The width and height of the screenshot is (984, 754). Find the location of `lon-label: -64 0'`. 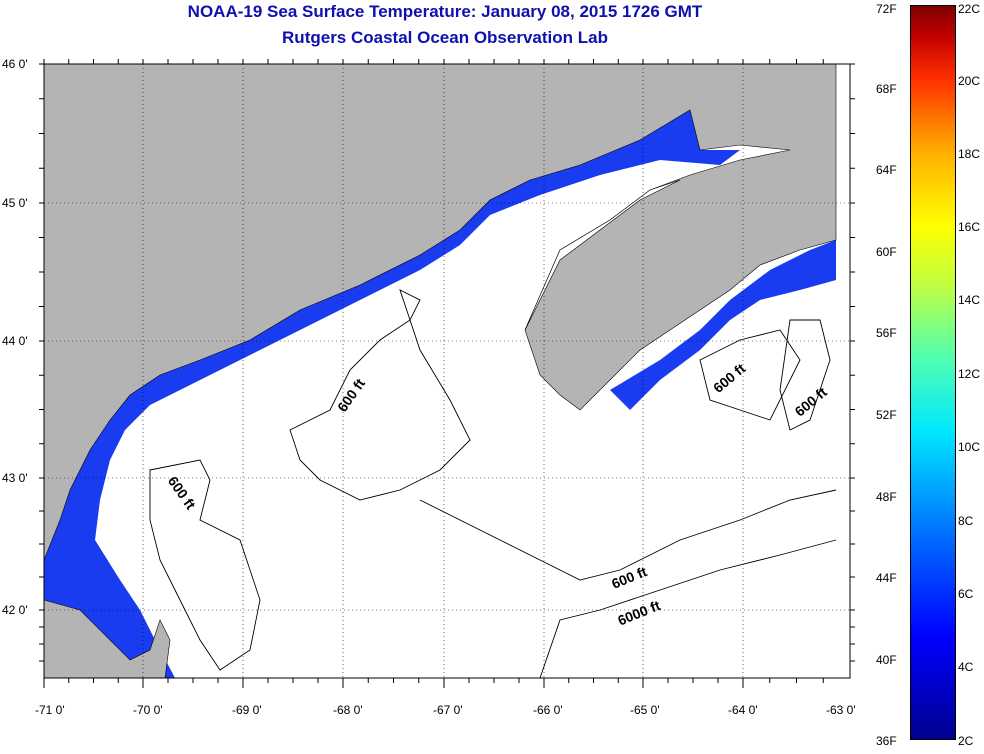

lon-label: -64 0' is located at coordinates (743, 710).